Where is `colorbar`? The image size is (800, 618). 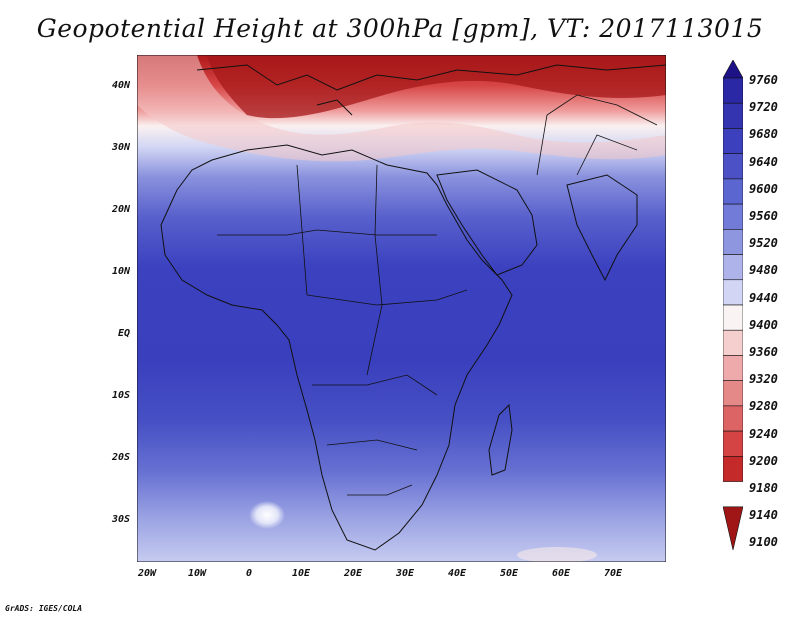
colorbar is located at coordinates (733, 305).